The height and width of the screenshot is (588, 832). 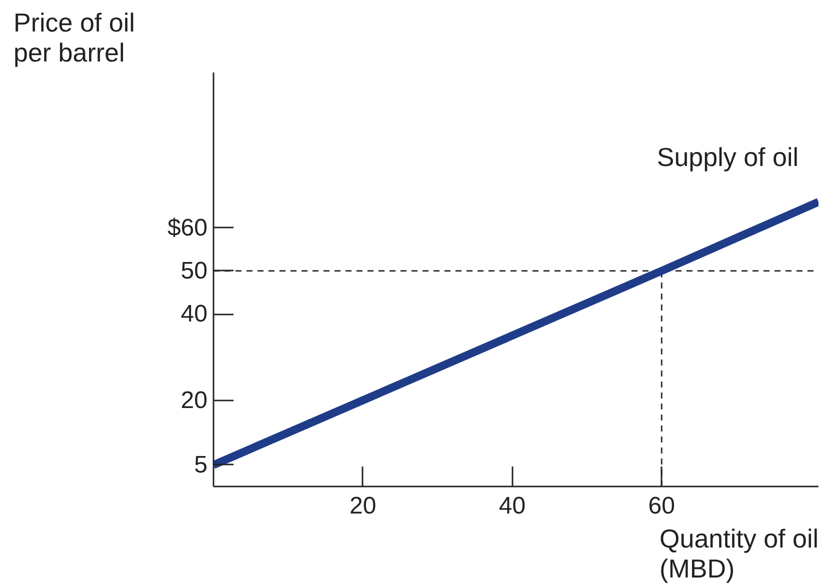 I want to click on y-tick-label: 20, so click(x=194, y=400).